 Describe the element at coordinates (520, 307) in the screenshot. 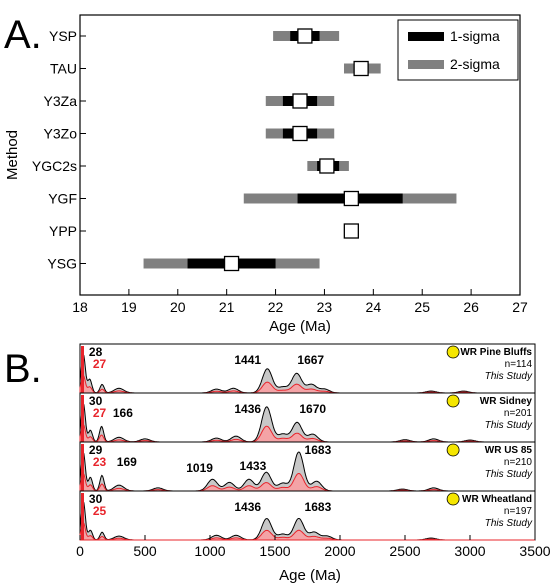

I see `x-tick-label: 27` at that location.